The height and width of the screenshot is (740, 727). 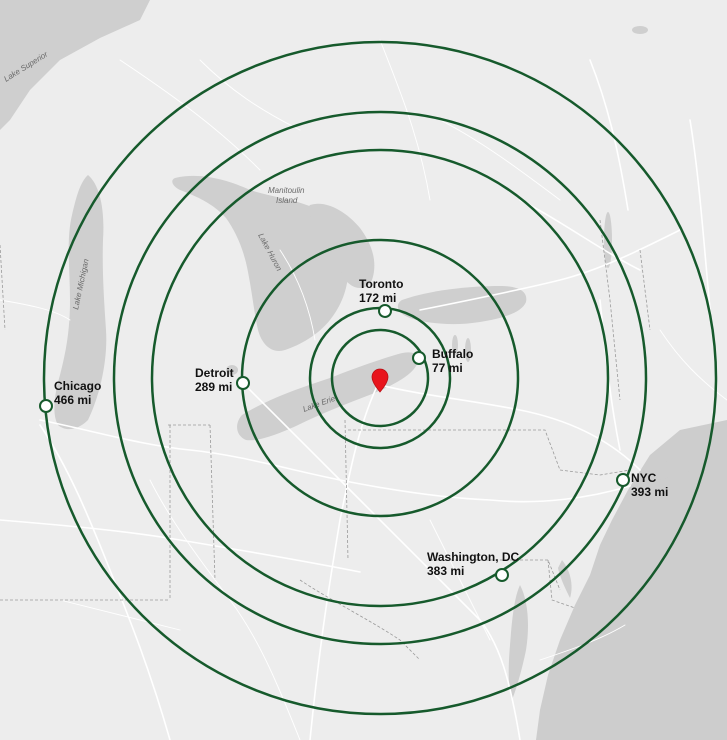 I want to click on map-pin-icon, so click(x=380, y=380).